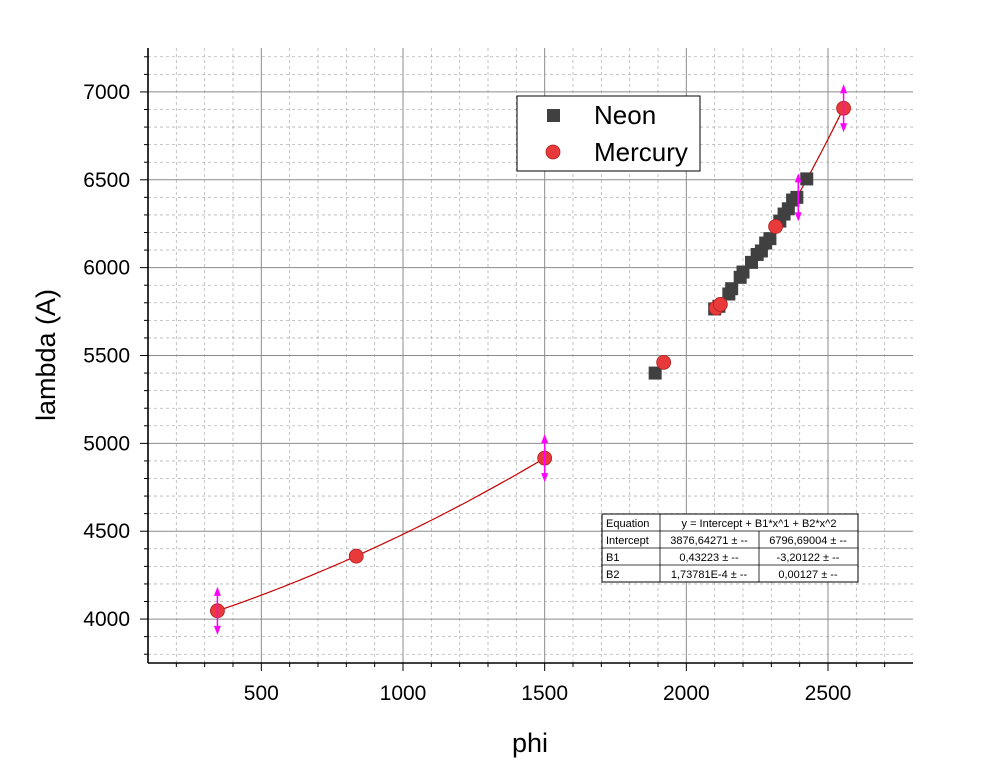 The width and height of the screenshot is (987, 771). I want to click on x-tick-label: 1500, so click(544, 693).